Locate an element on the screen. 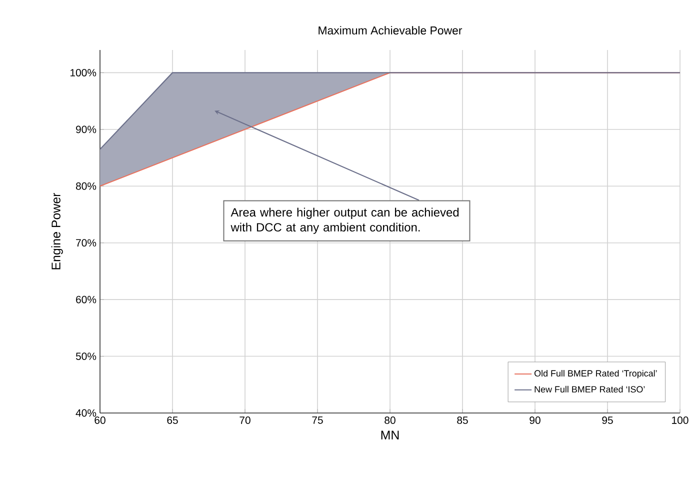  x-tick-label: 85 is located at coordinates (462, 420).